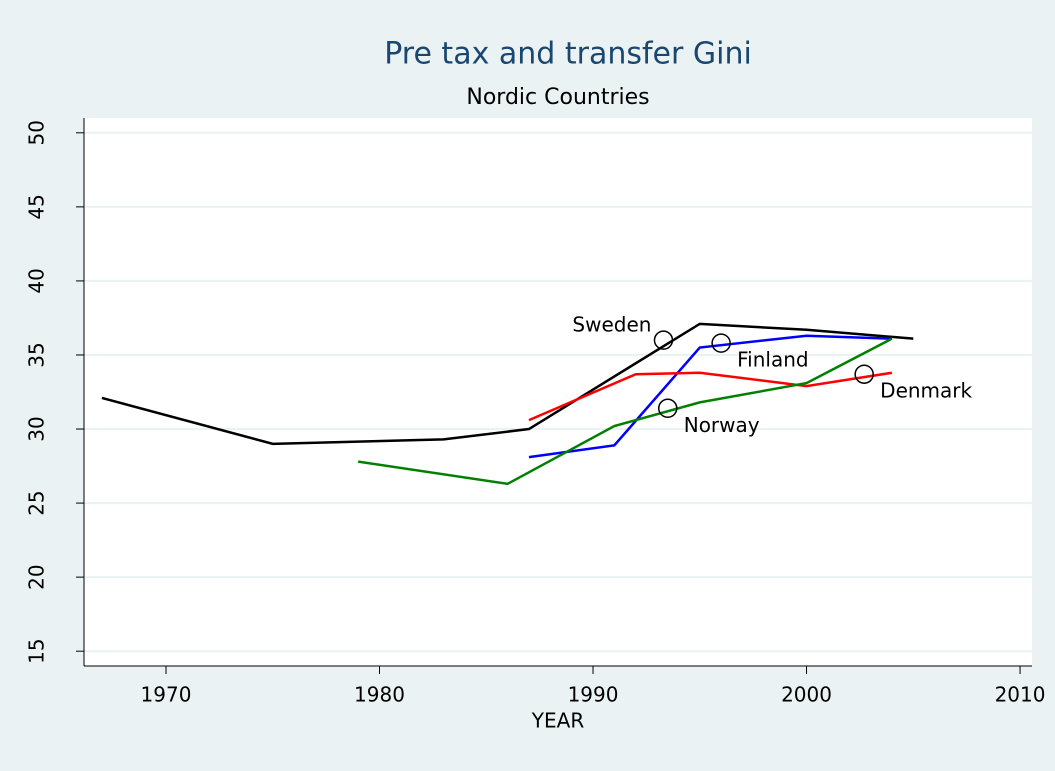  What do you see at coordinates (37, 354) in the screenshot?
I see `y-tick-label: 35` at bounding box center [37, 354].